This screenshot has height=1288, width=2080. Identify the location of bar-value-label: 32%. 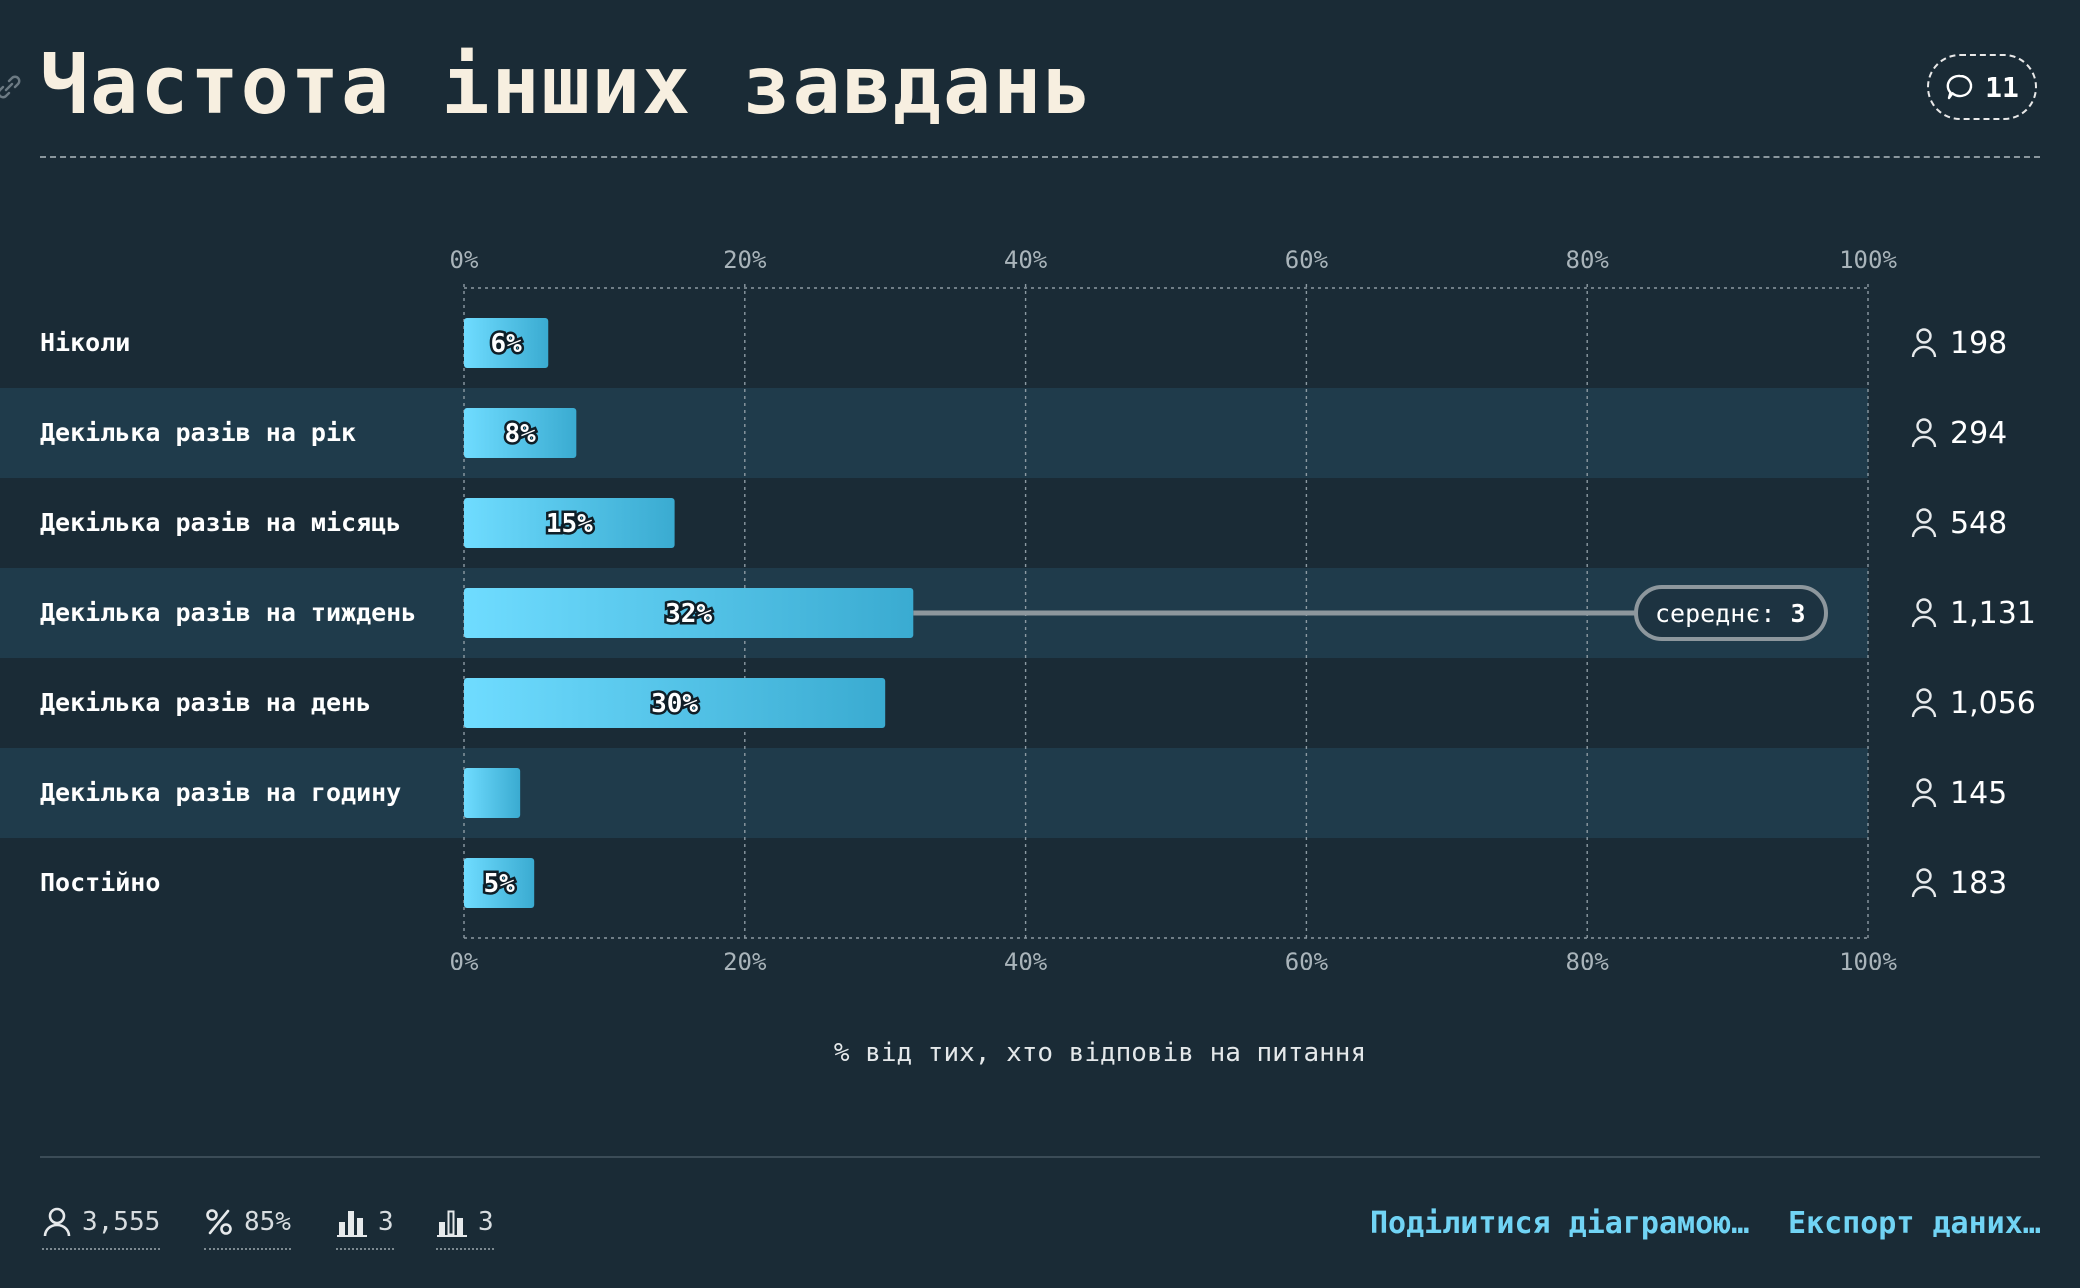
(688, 614).